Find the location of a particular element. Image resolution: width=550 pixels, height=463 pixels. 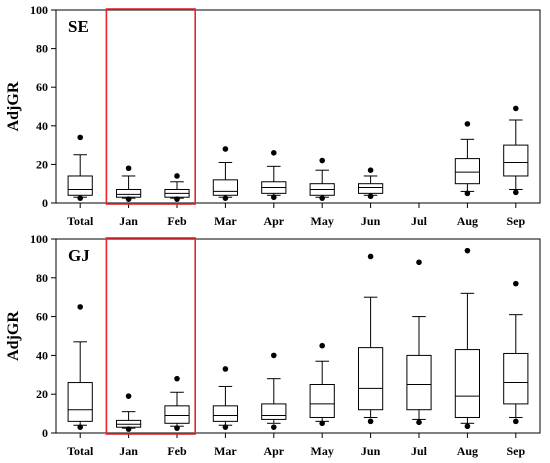

x-tick-label: Feb is located at coordinates (177, 221).